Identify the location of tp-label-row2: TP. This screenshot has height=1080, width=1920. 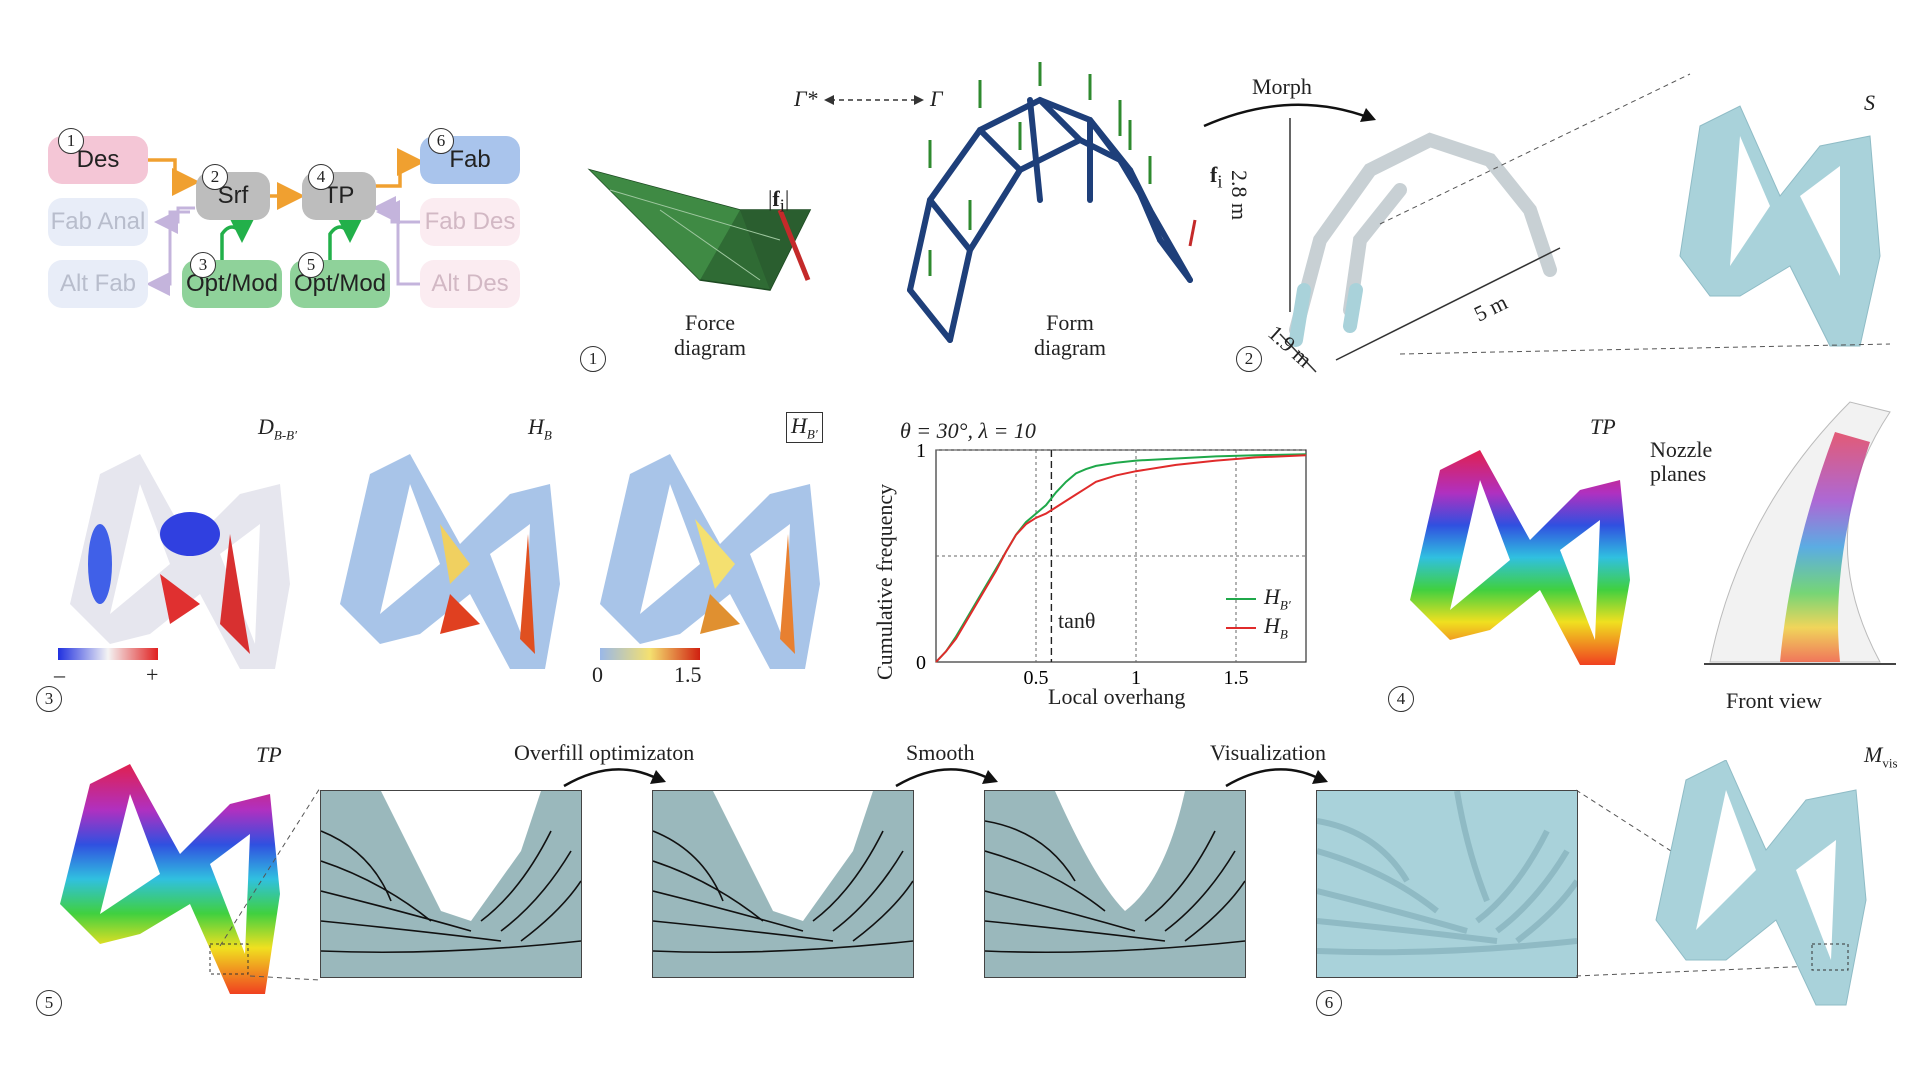
(1603, 426).